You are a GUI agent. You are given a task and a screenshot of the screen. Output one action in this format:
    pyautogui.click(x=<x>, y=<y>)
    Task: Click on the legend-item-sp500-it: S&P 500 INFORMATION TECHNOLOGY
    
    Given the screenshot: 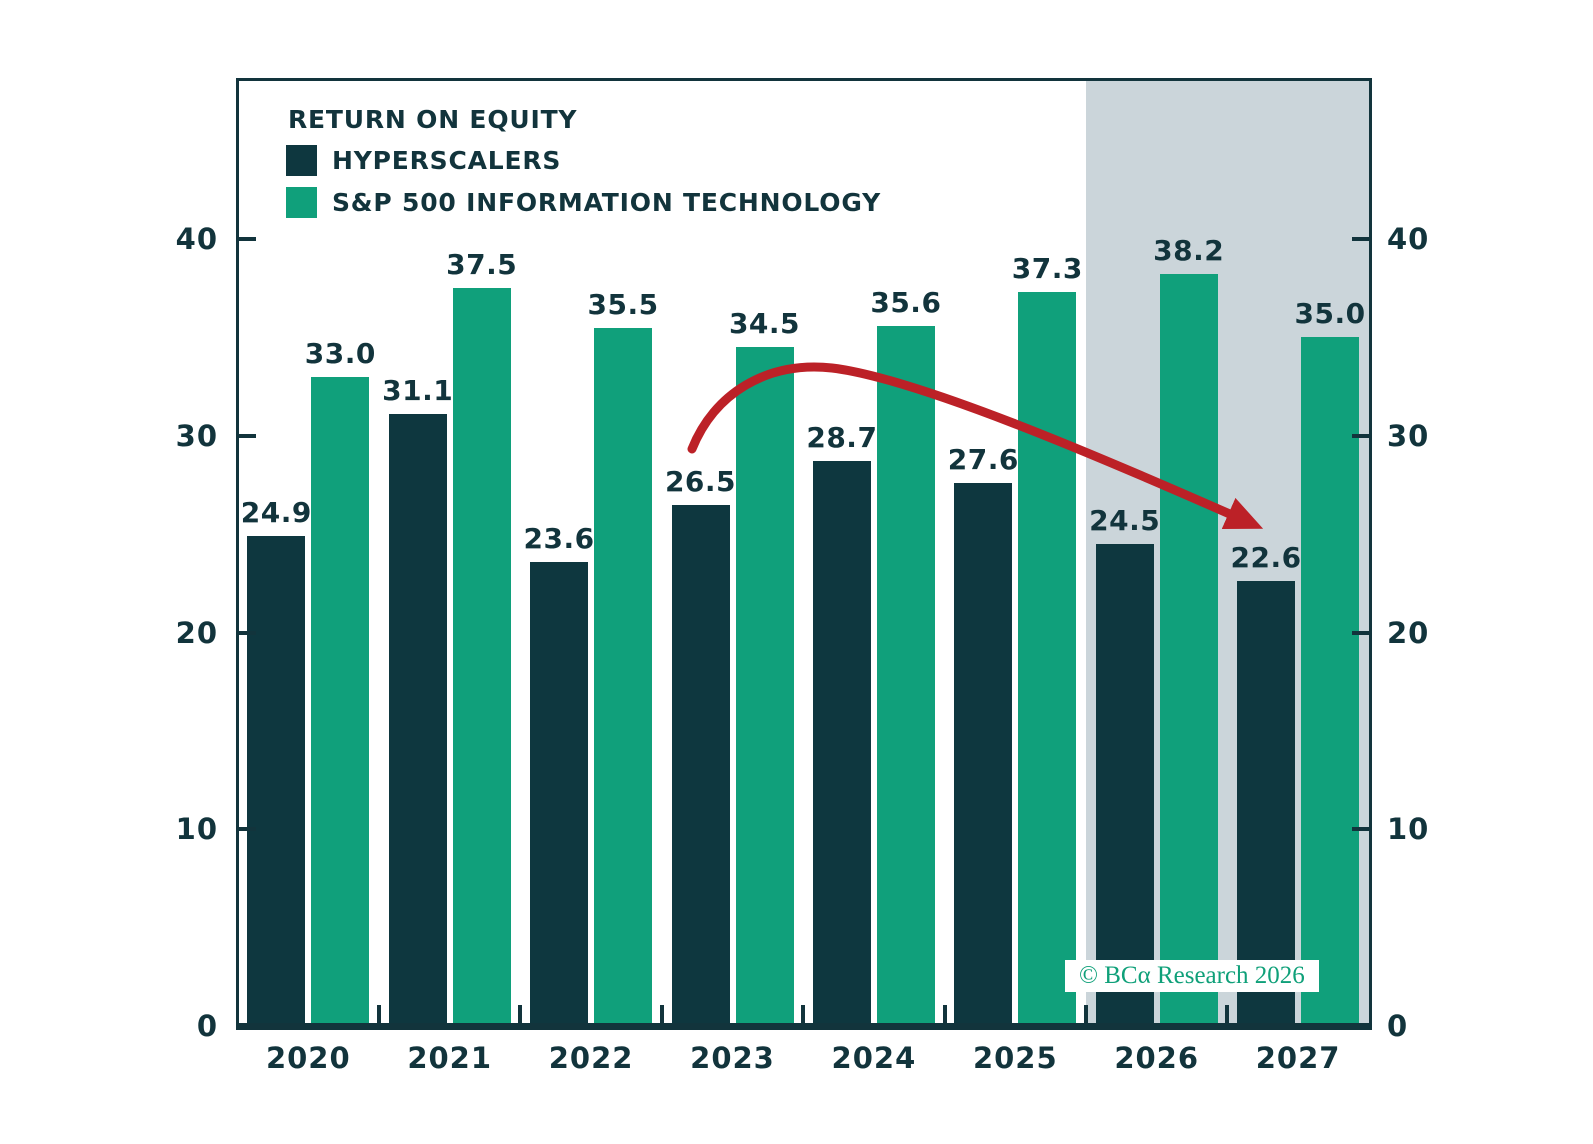 What is the action you would take?
    pyautogui.click(x=583, y=202)
    